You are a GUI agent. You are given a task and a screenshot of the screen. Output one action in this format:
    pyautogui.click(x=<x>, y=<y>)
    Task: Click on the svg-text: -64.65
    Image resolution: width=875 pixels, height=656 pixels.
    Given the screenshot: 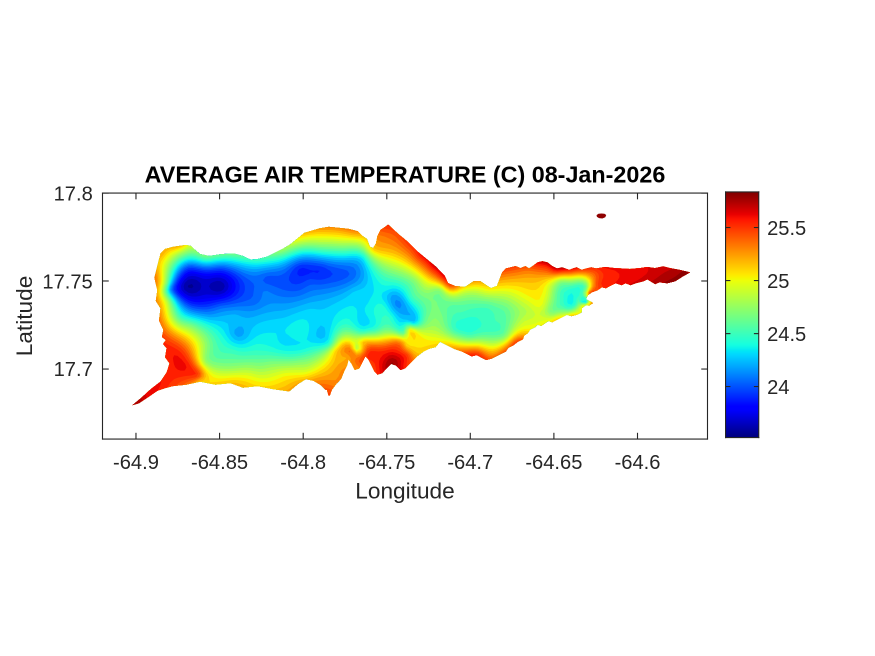 What is the action you would take?
    pyautogui.click(x=553, y=463)
    